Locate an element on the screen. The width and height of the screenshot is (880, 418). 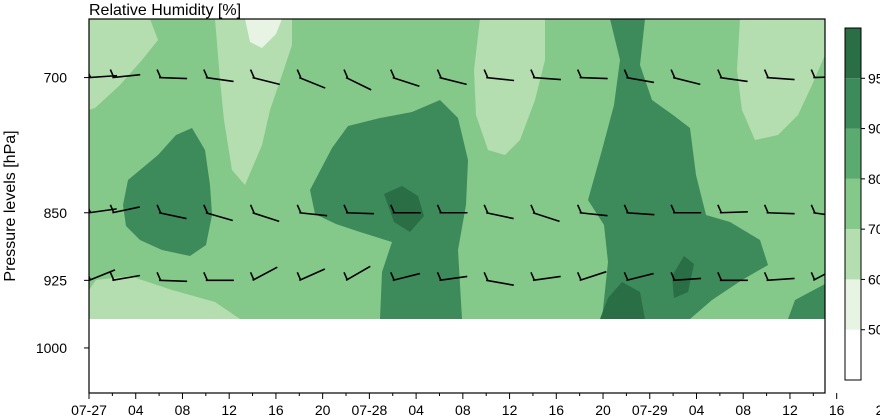
colorbar-label: 60 is located at coordinates (874, 279).